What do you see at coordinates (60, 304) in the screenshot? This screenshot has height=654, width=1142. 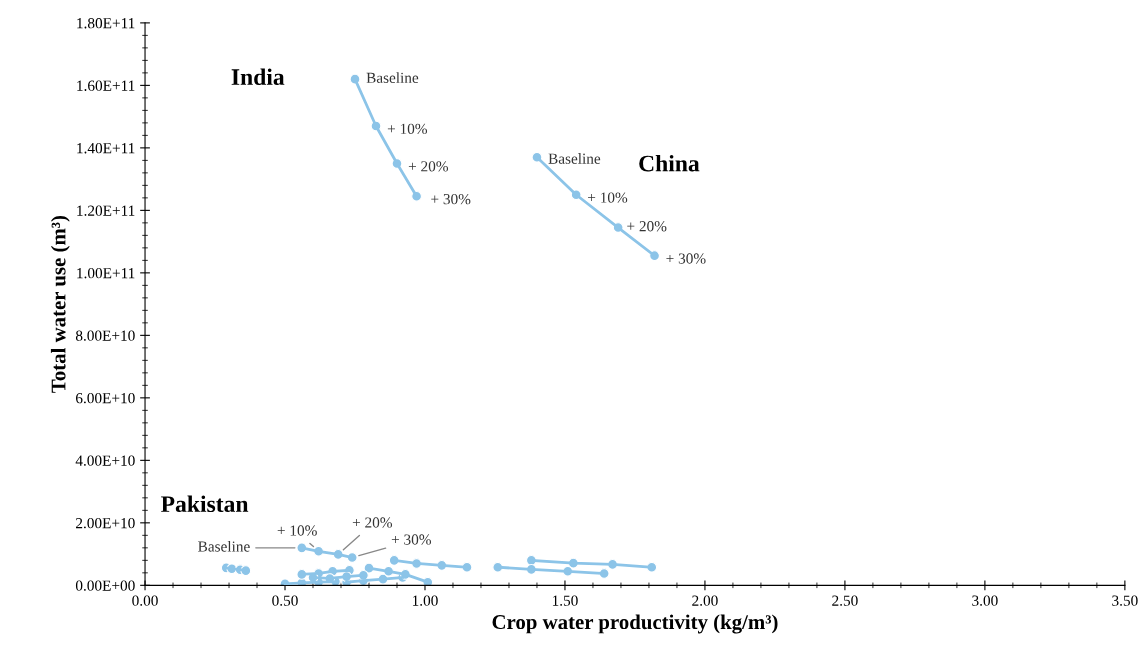 I see `y-axis-title: Total water use (m³)` at bounding box center [60, 304].